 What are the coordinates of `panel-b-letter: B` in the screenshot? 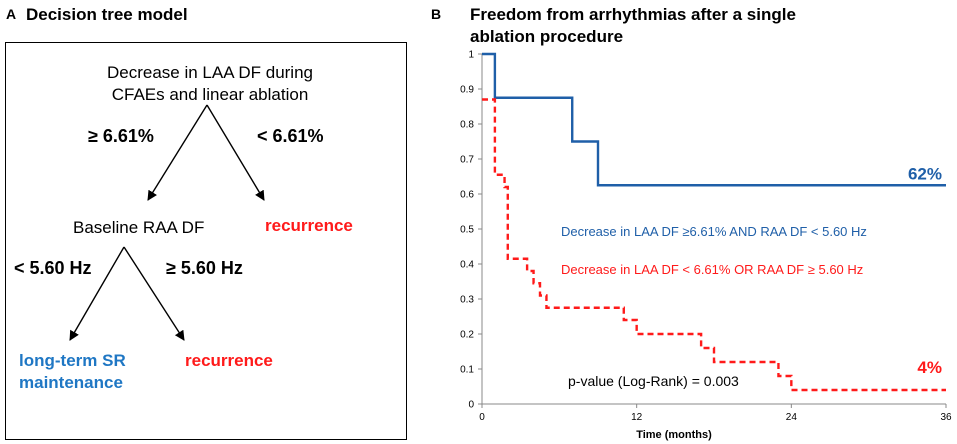 It's located at (436, 14).